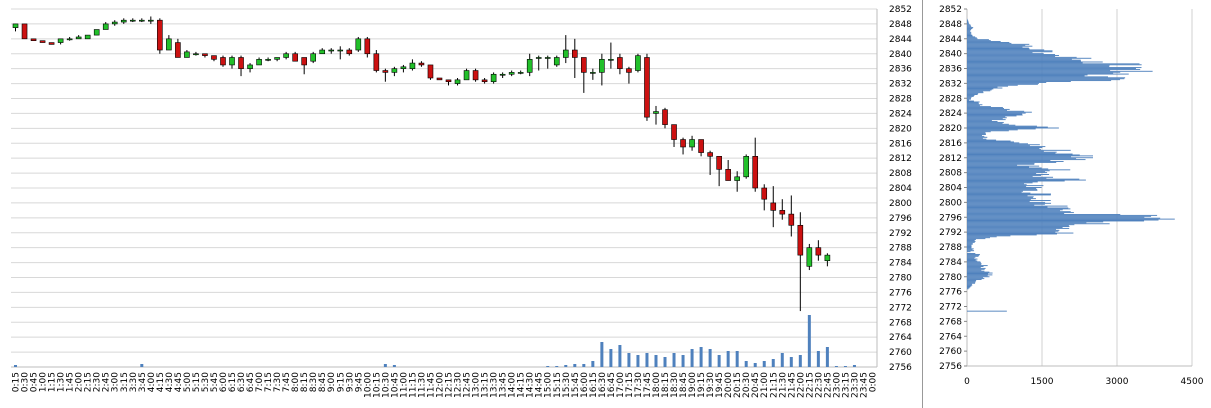 The width and height of the screenshot is (1211, 408). What do you see at coordinates (900, 264) in the screenshot?
I see `main-y-tick-label: 2784` at bounding box center [900, 264].